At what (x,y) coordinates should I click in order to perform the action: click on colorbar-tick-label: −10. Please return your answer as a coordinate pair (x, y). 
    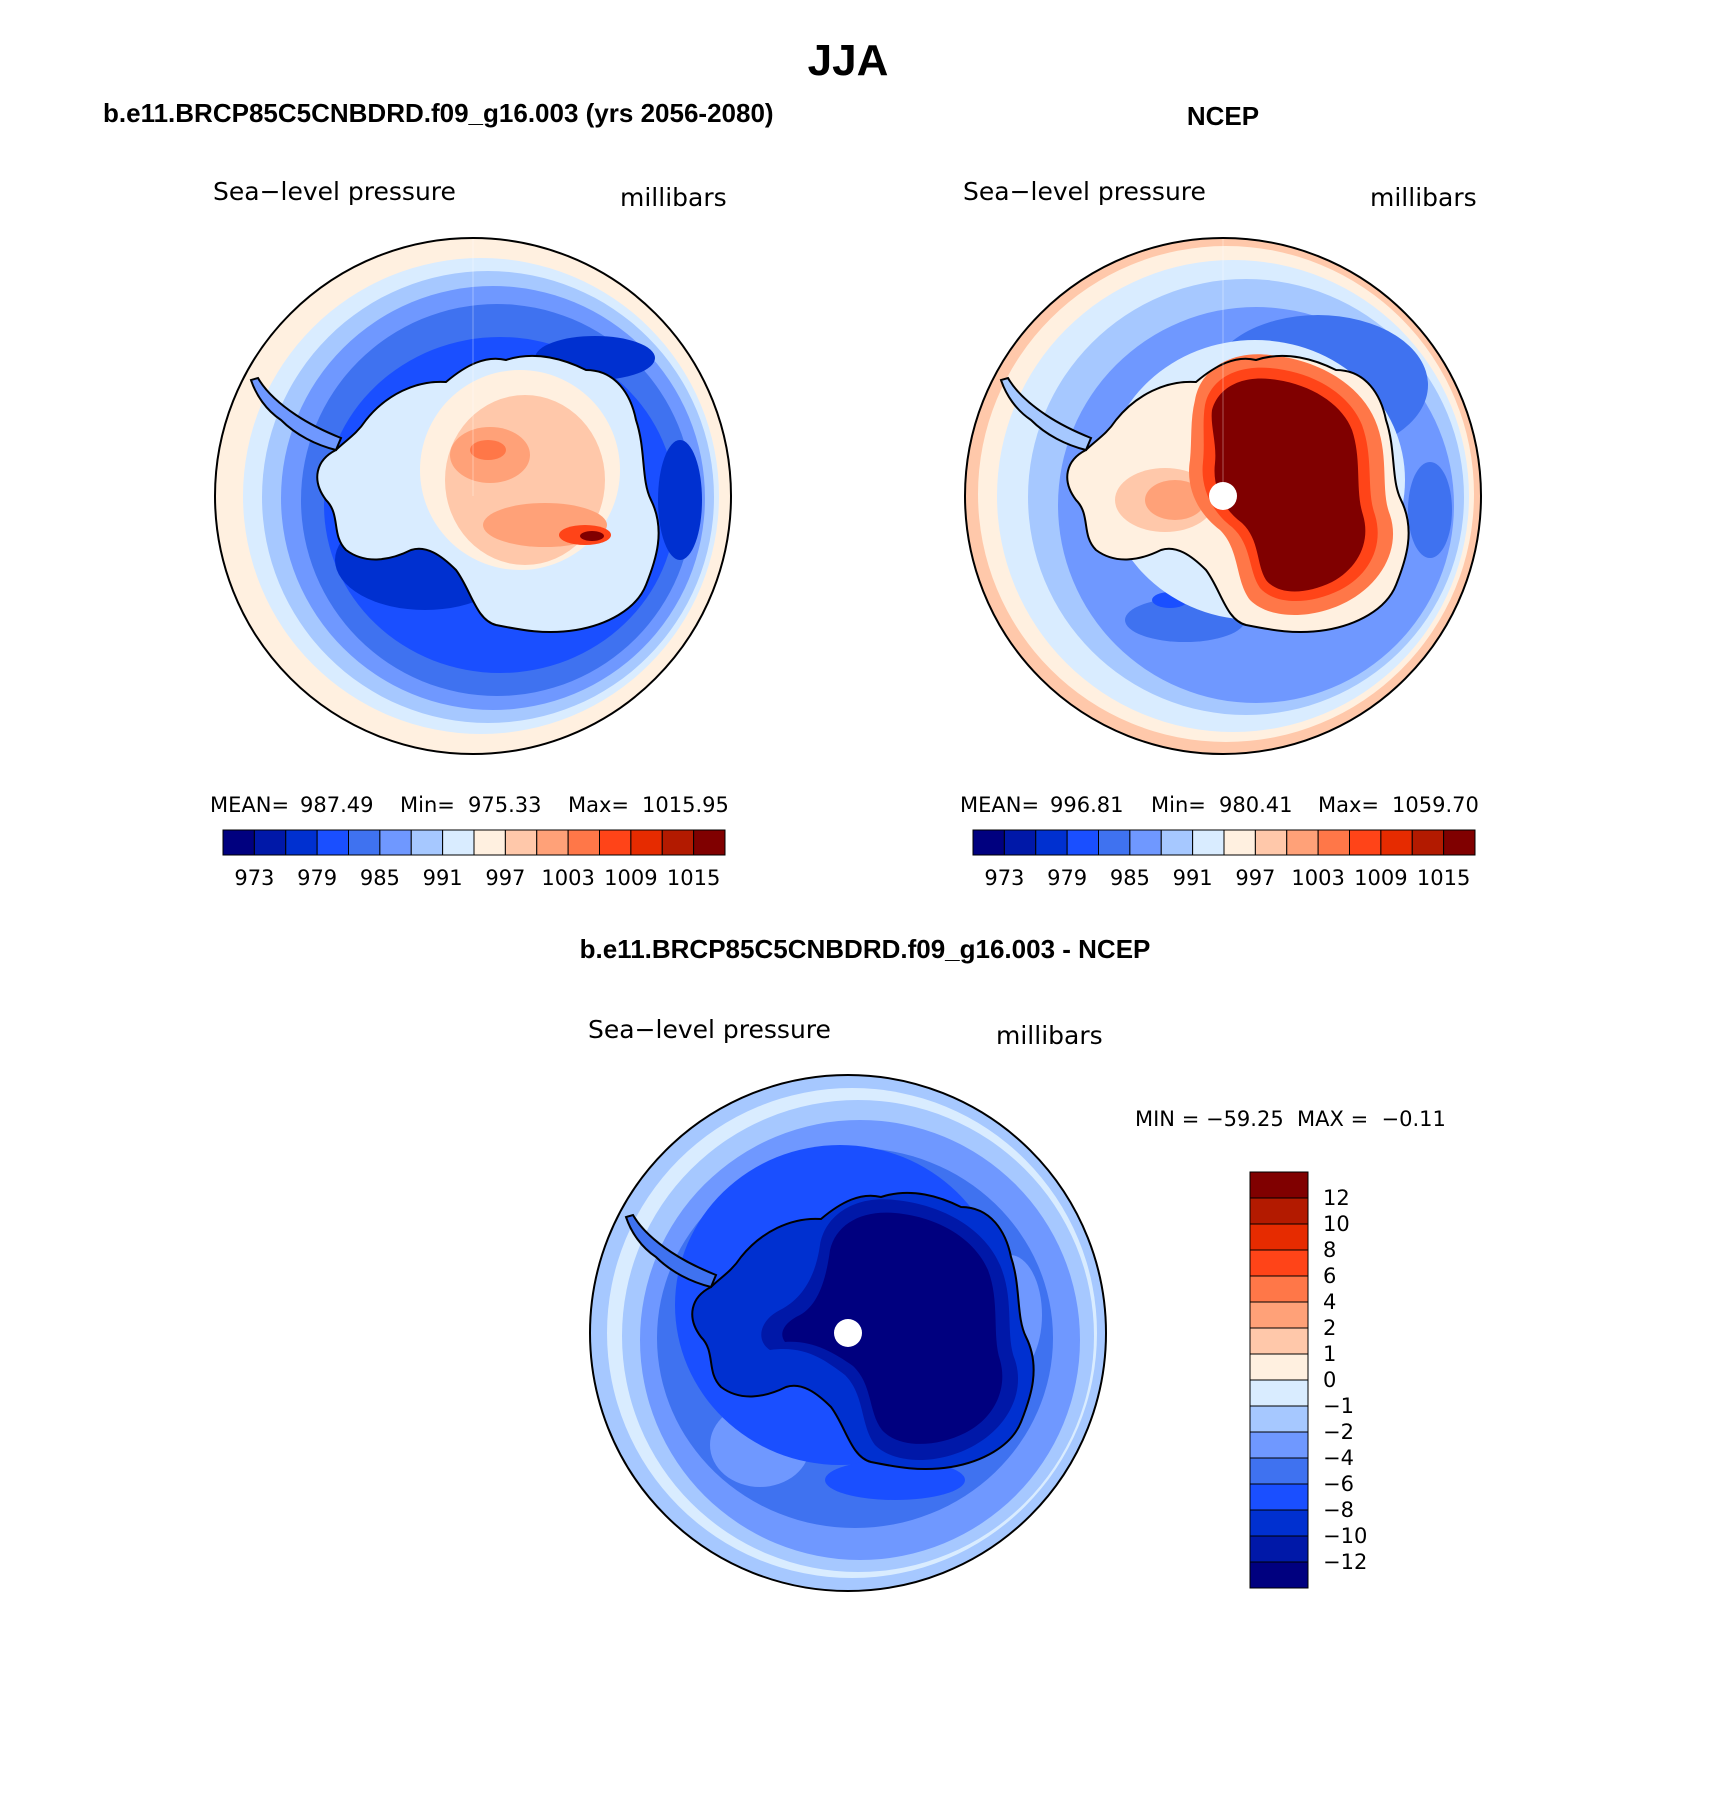
    Looking at the image, I should click on (1345, 1536).